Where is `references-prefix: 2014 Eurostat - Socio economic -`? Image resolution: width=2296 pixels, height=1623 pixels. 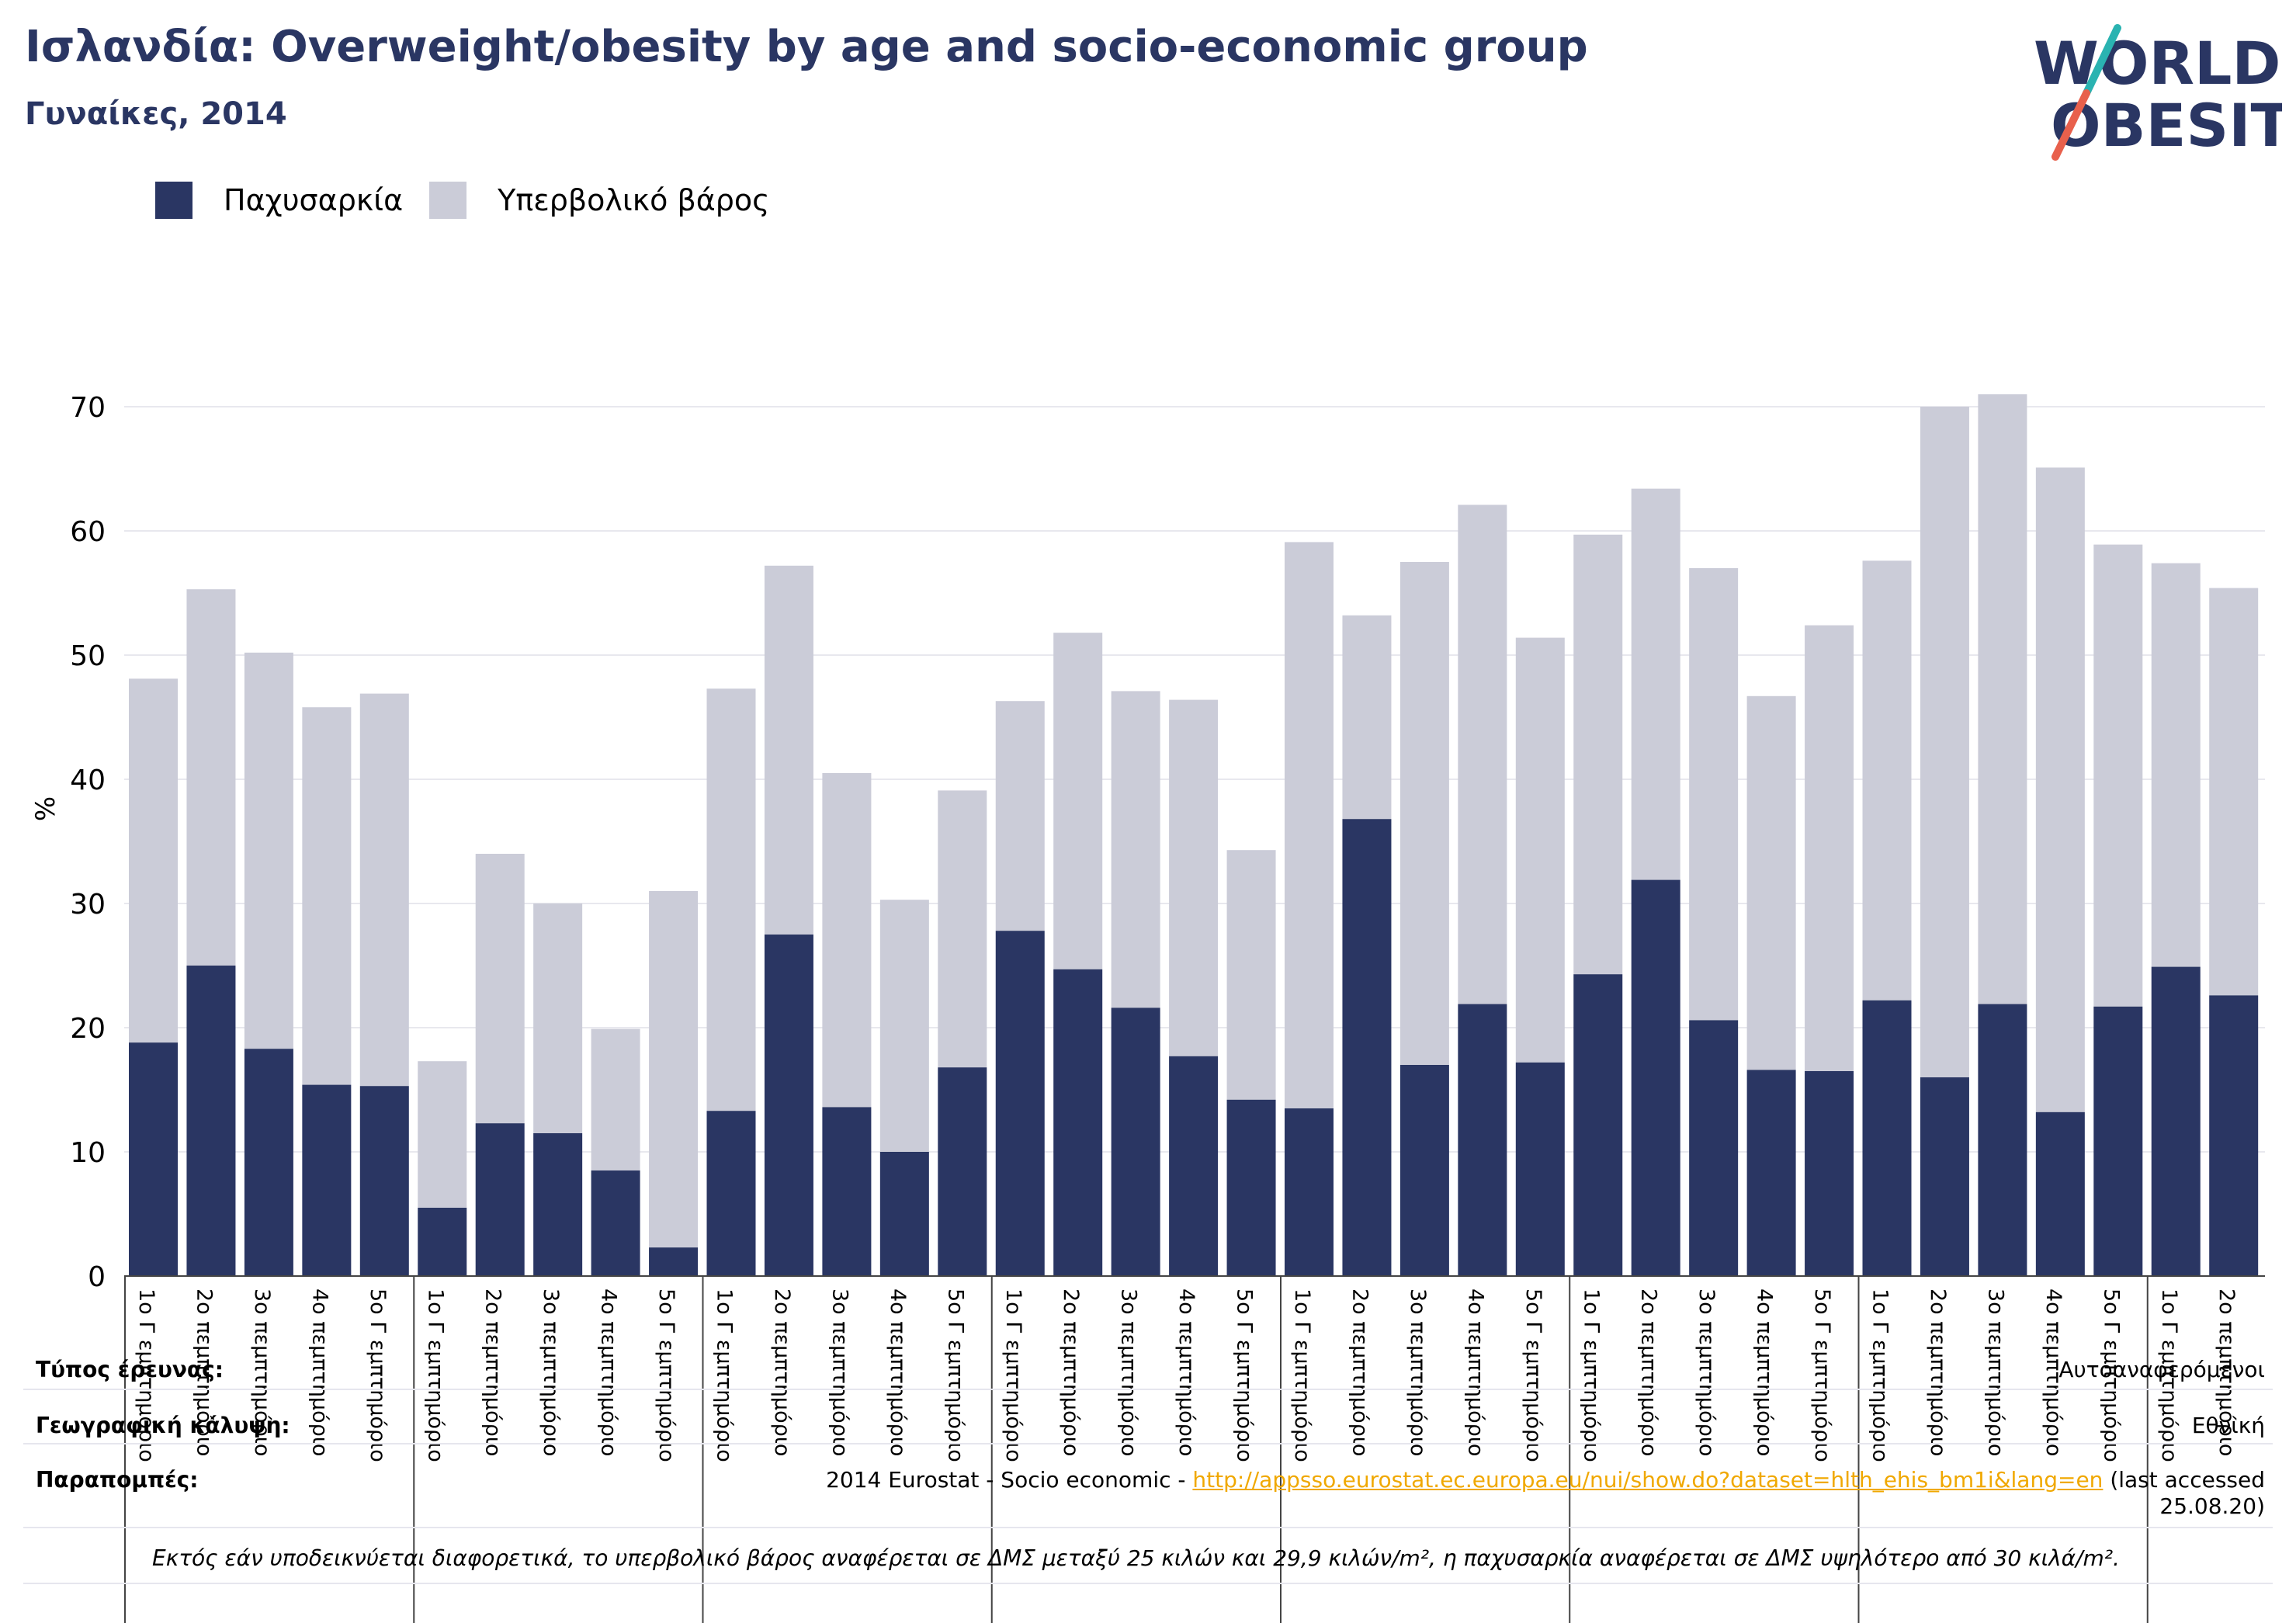 references-prefix: 2014 Eurostat - Socio economic - is located at coordinates (1009, 1480).